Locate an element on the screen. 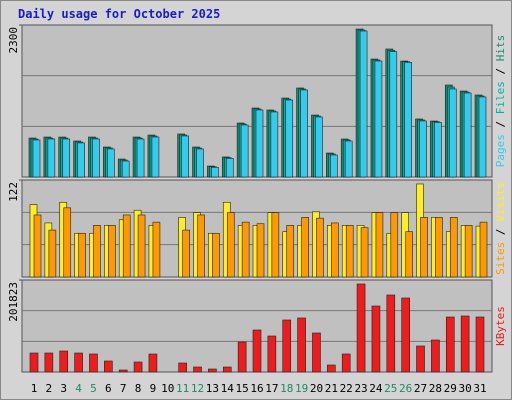 The image size is (512, 400). x-tick-label: 6 is located at coordinates (108, 388).